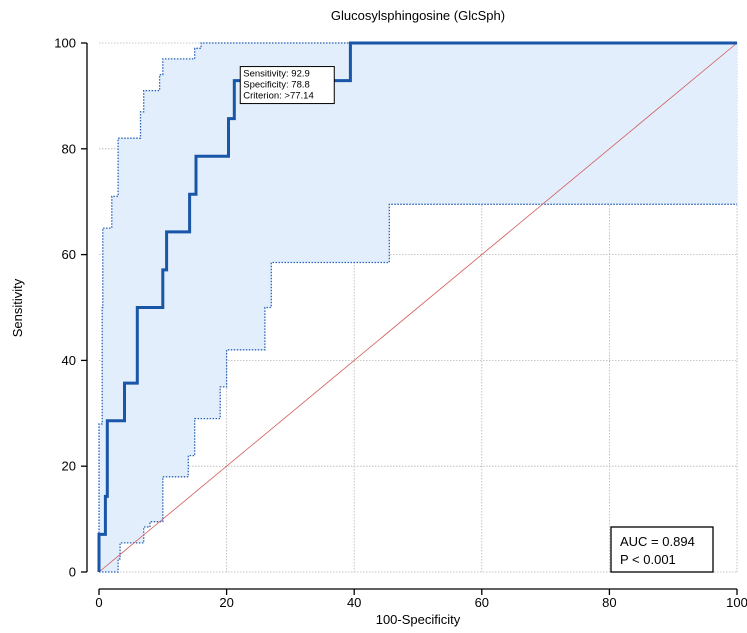  I want to click on annotation-specificity: Specificity: 78.8, so click(276, 85).